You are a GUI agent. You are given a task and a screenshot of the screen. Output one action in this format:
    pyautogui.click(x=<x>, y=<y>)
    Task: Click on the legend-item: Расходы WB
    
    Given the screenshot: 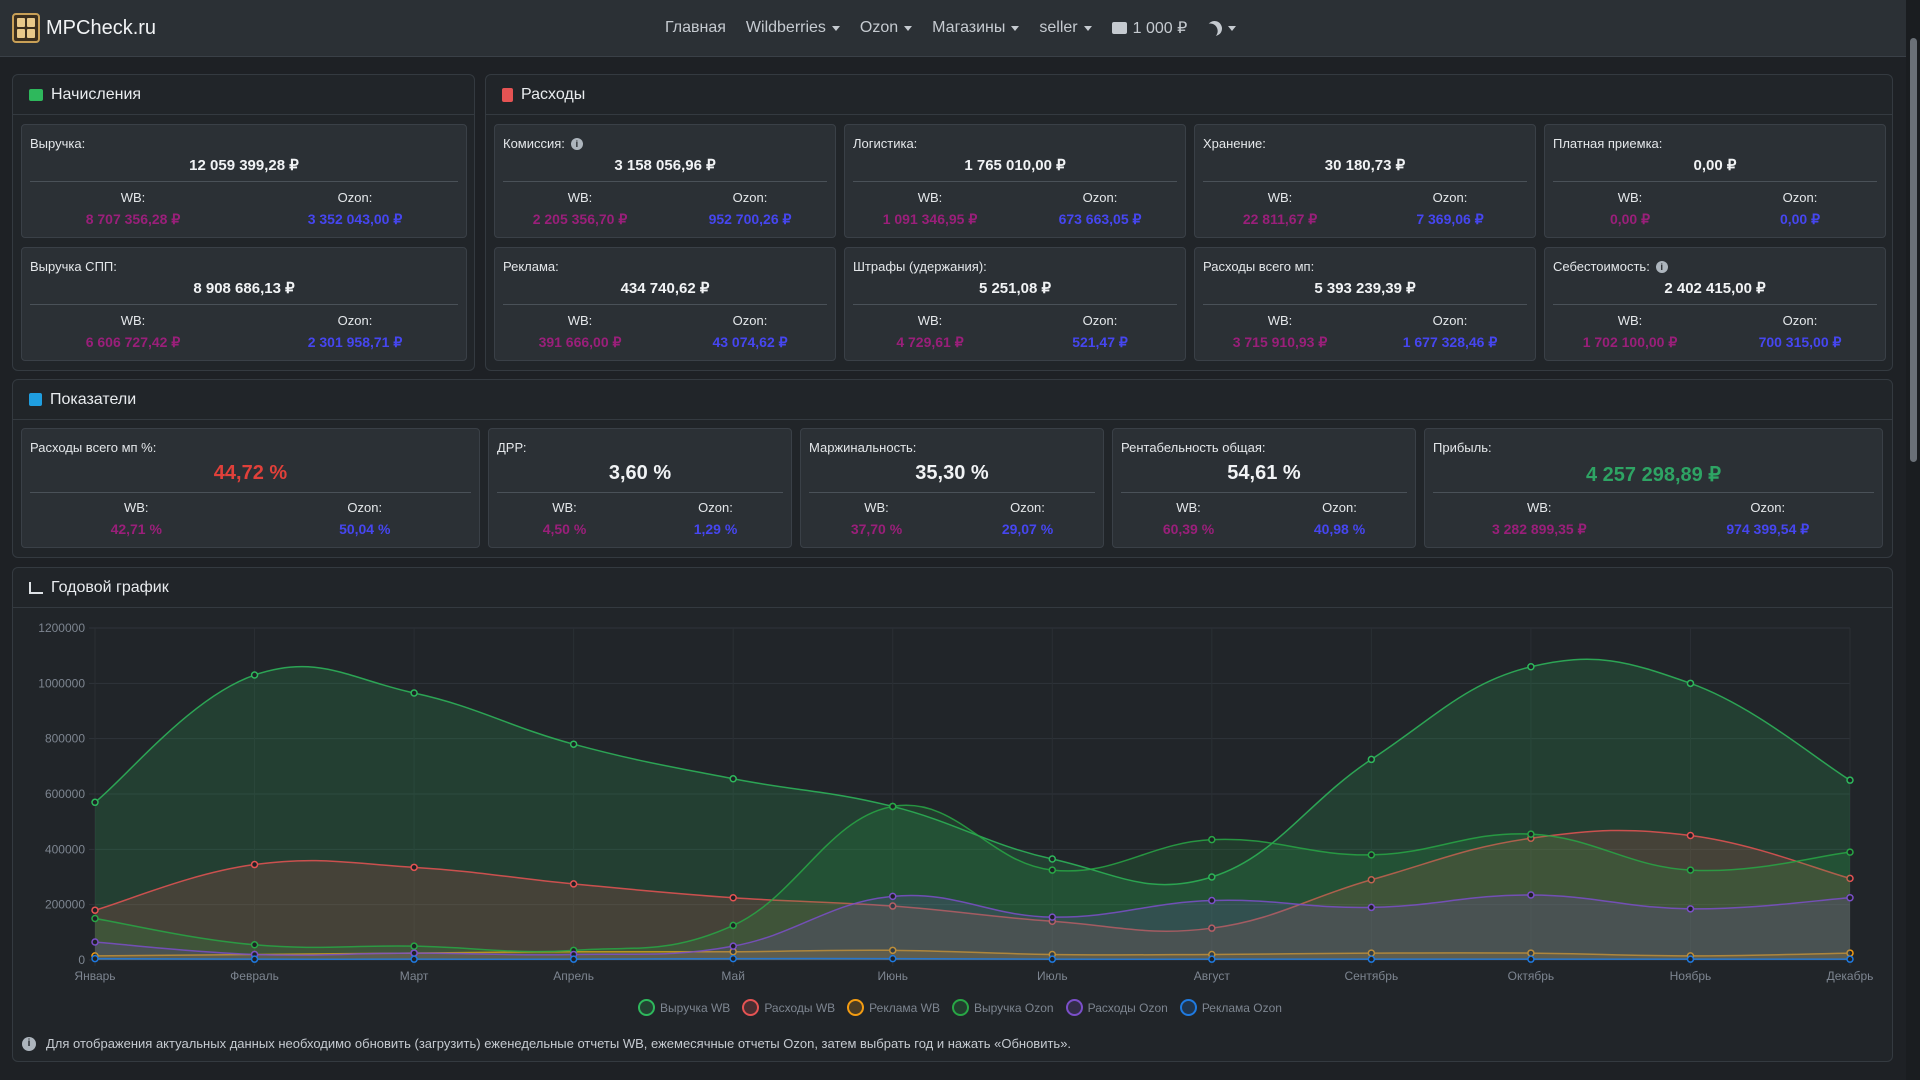 What is the action you would take?
    pyautogui.click(x=788, y=1007)
    